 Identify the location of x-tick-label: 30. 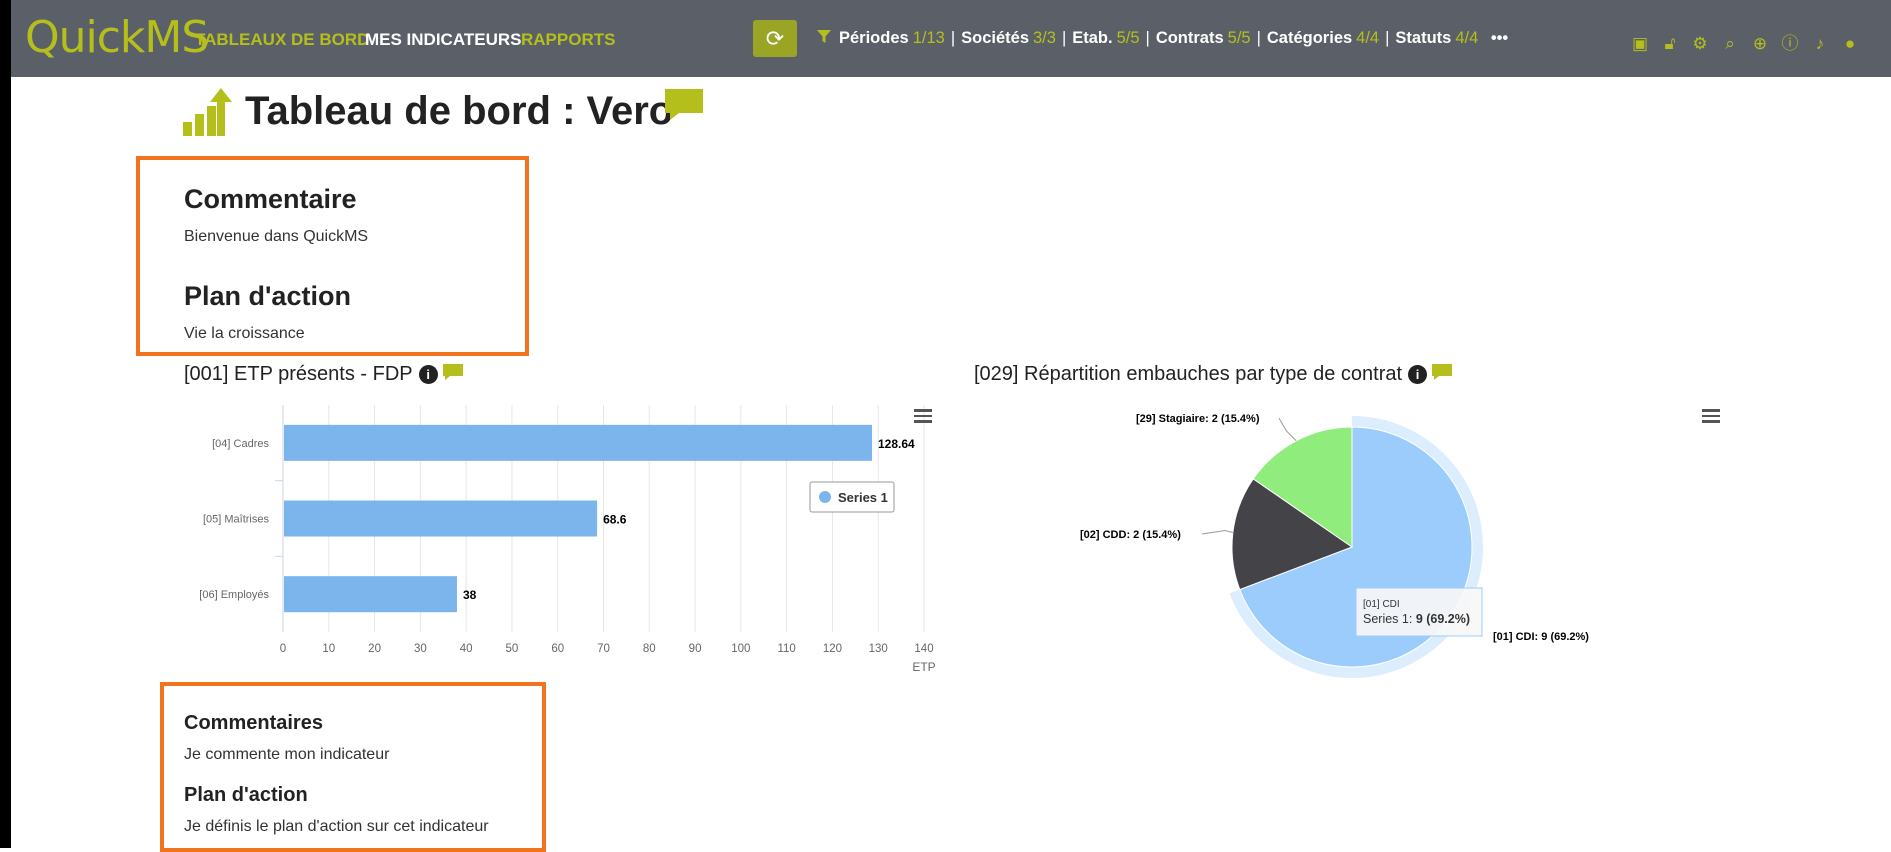
(420, 649).